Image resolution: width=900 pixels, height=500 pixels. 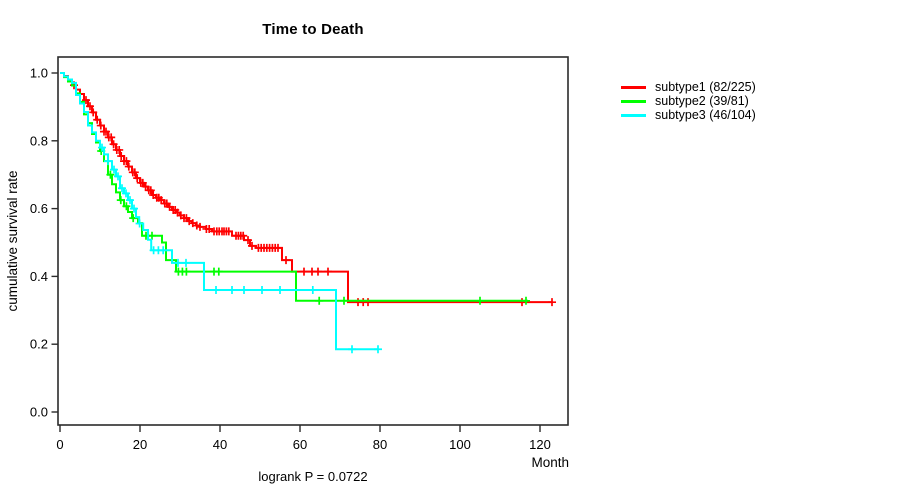 I want to click on y-axis: 0.0 0.2 0.4 0.6 0.8 1.0, so click(x=44, y=243).